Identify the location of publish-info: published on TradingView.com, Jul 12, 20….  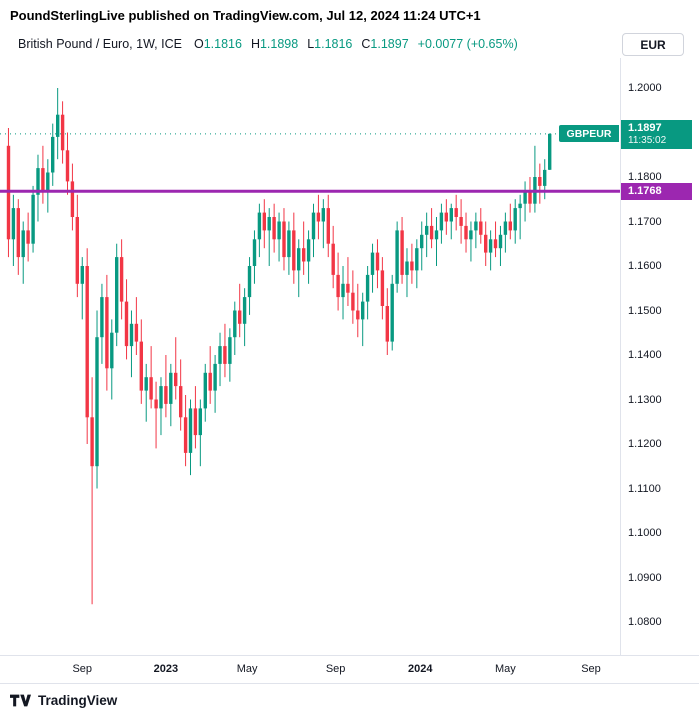
(302, 15).